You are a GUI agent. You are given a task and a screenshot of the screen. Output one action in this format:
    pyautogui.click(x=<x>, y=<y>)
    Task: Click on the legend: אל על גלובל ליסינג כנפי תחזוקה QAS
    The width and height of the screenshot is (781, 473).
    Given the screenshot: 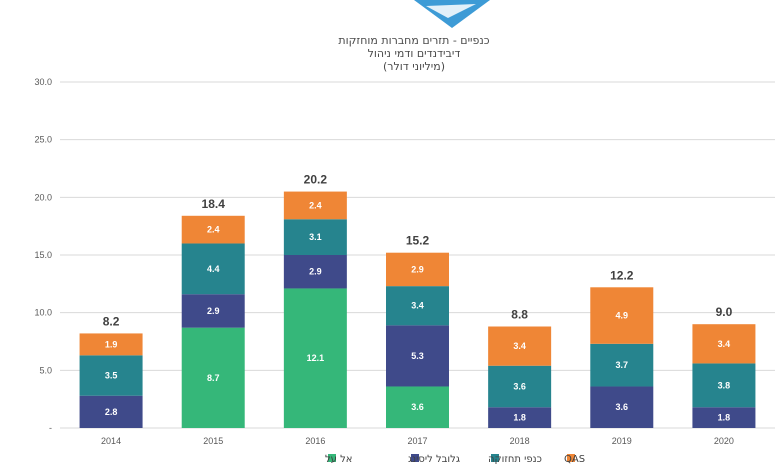 What is the action you would take?
    pyautogui.click(x=455, y=459)
    